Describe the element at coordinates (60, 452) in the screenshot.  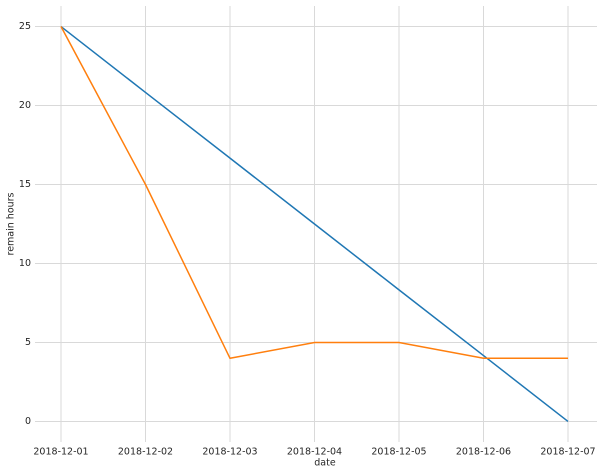
I see `x-tick-label: 2018-12-01` at that location.